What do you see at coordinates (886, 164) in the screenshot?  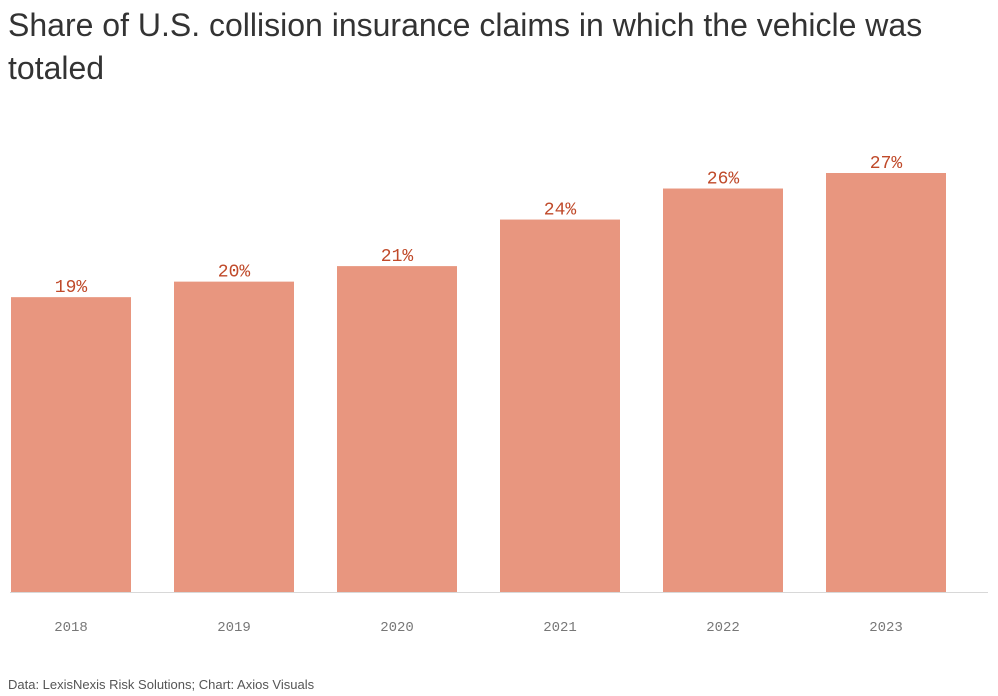 I see `value-label-2023: 27%` at bounding box center [886, 164].